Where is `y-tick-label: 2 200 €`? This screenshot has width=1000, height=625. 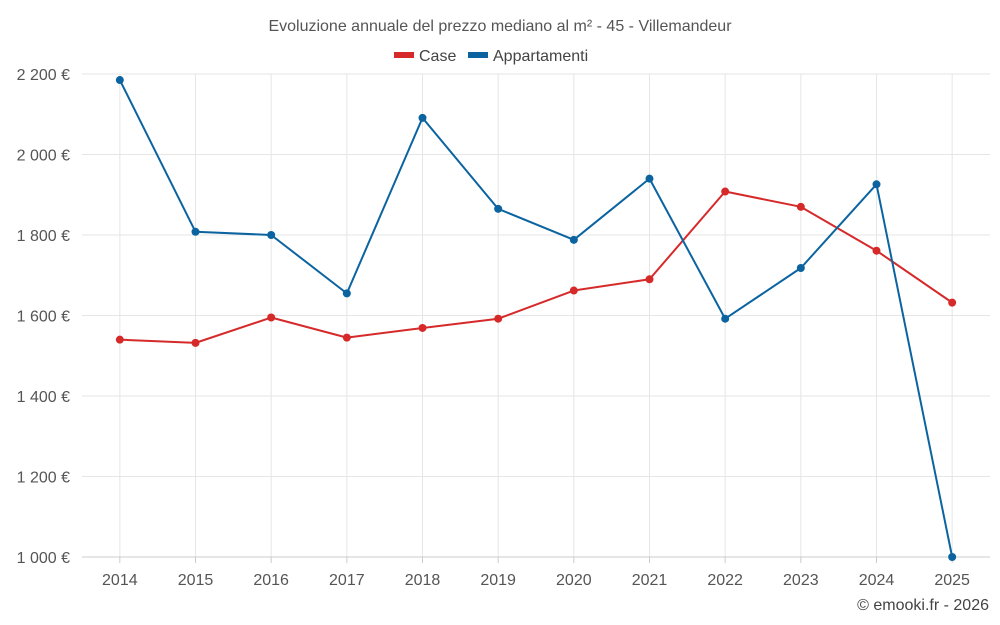 y-tick-label: 2 200 € is located at coordinates (43, 75).